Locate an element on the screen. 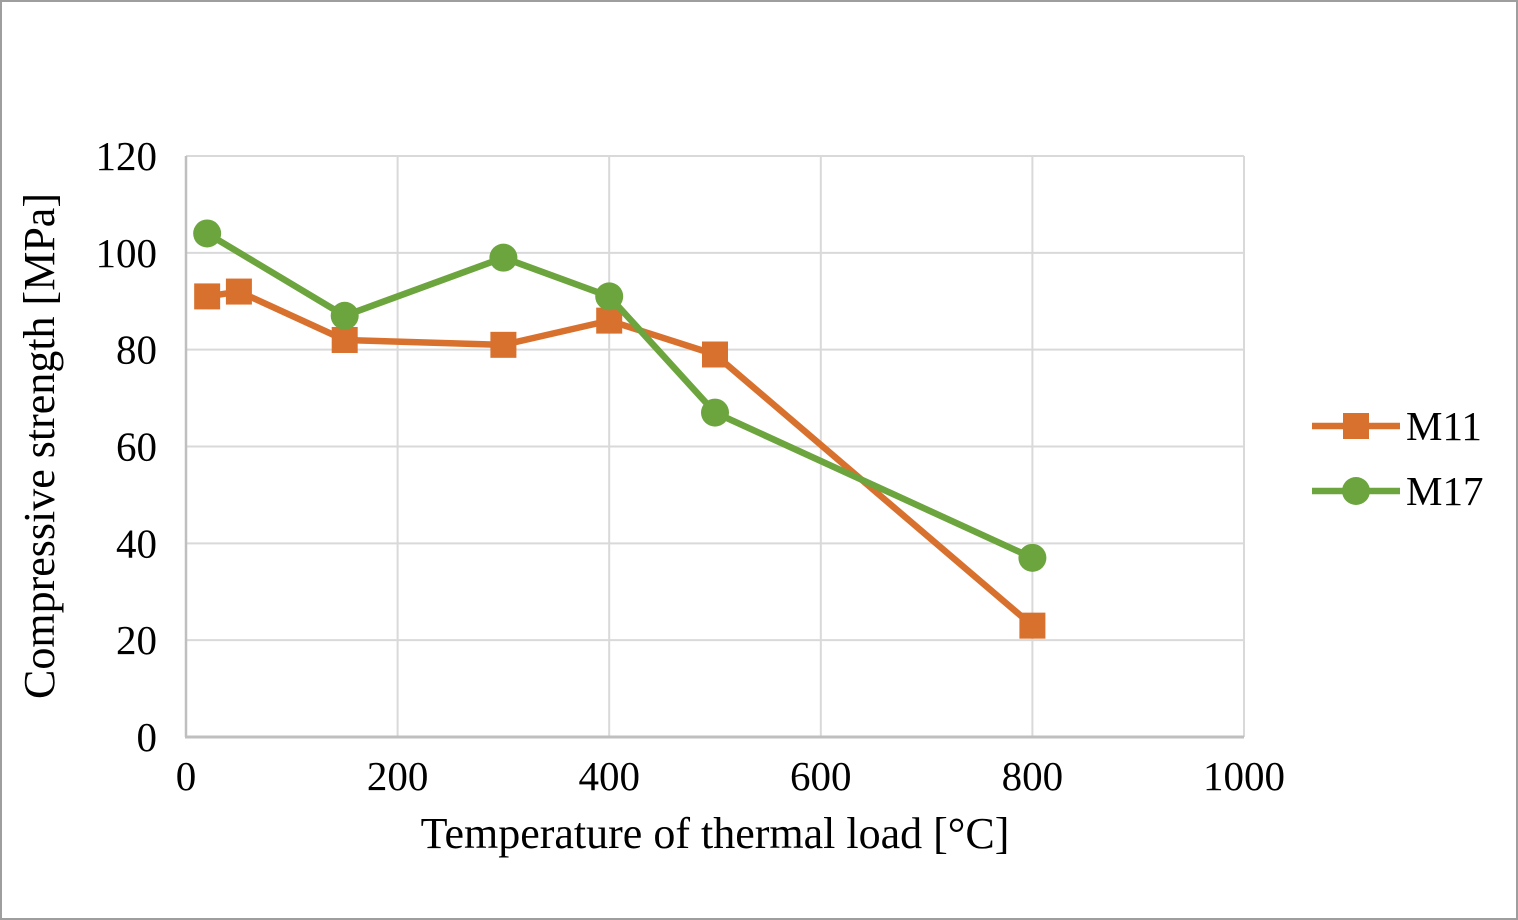 This screenshot has width=1518, height=920. x-tick-label-1000: 1000 is located at coordinates (1244, 776).